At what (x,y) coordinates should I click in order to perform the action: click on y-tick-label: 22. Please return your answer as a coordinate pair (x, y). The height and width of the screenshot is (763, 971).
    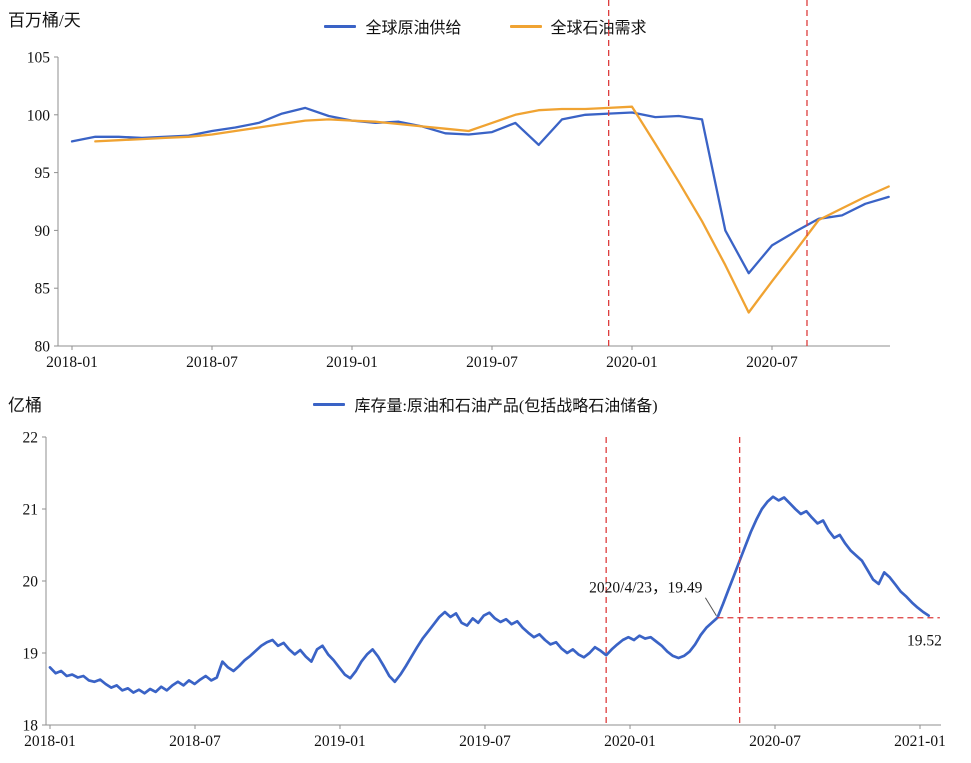
    Looking at the image, I should click on (31, 438).